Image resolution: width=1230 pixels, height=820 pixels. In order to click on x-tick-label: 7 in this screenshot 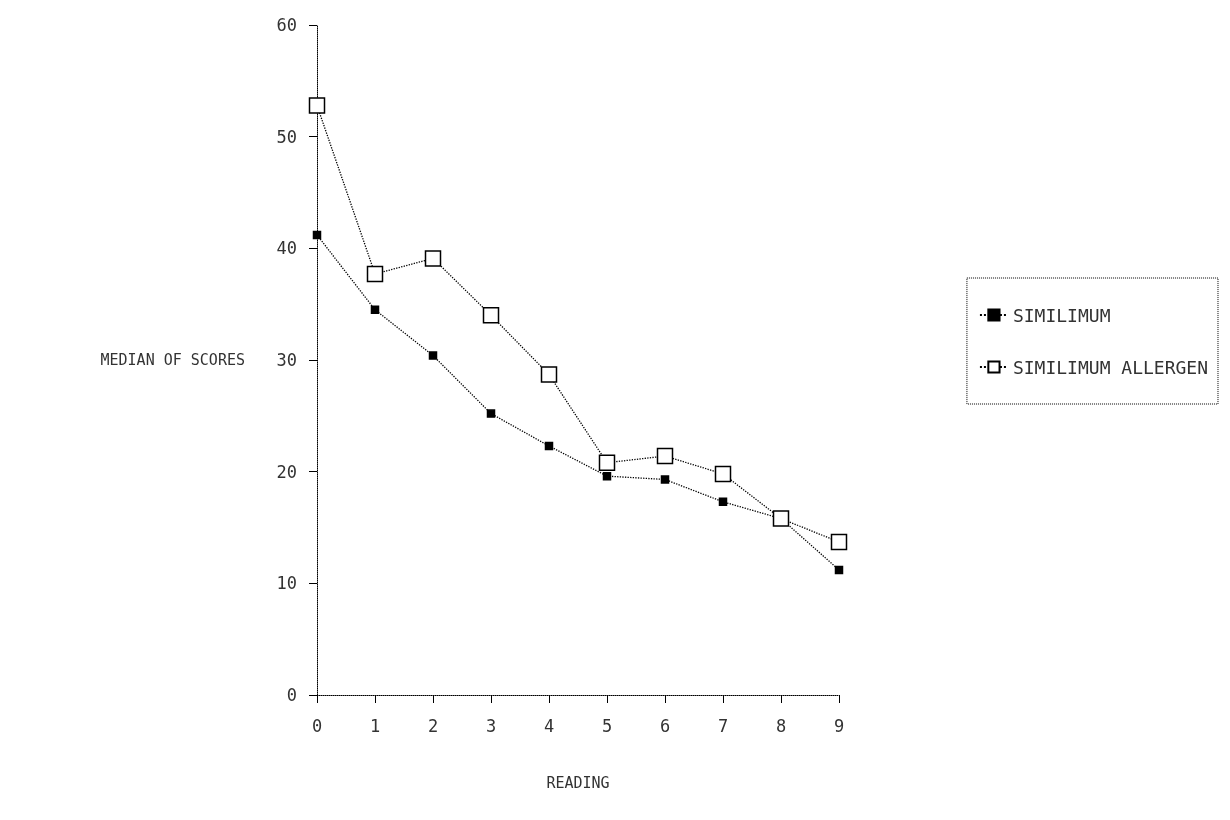, I will do `click(723, 725)`.